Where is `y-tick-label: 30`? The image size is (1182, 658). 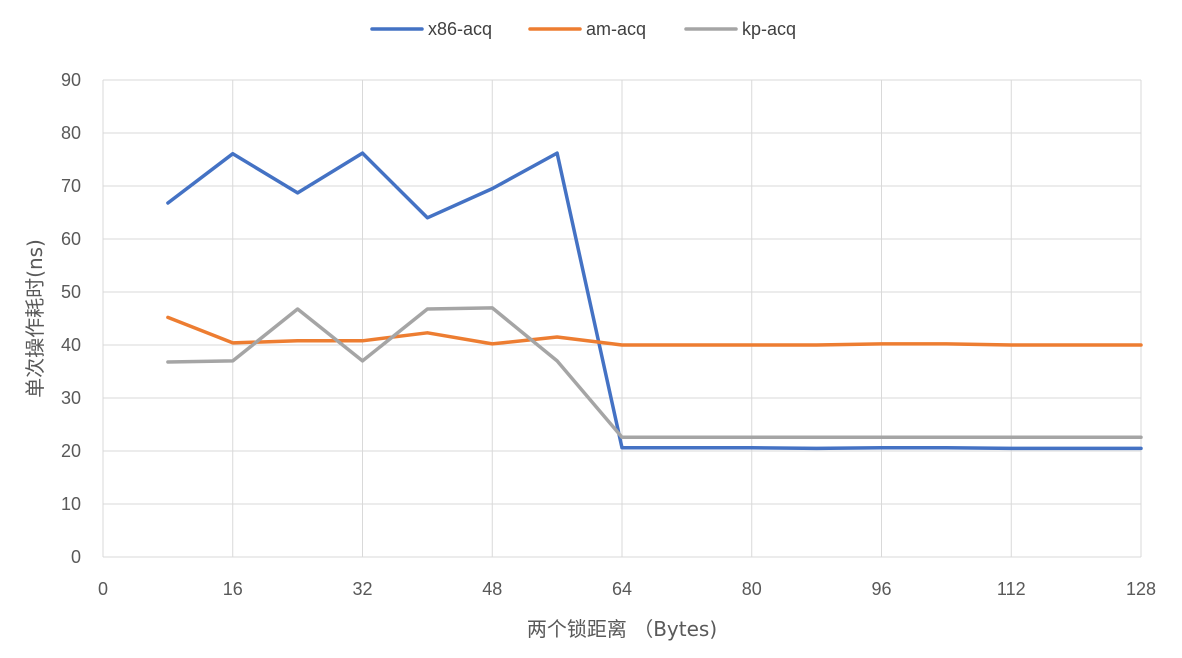
y-tick-label: 30 is located at coordinates (71, 398).